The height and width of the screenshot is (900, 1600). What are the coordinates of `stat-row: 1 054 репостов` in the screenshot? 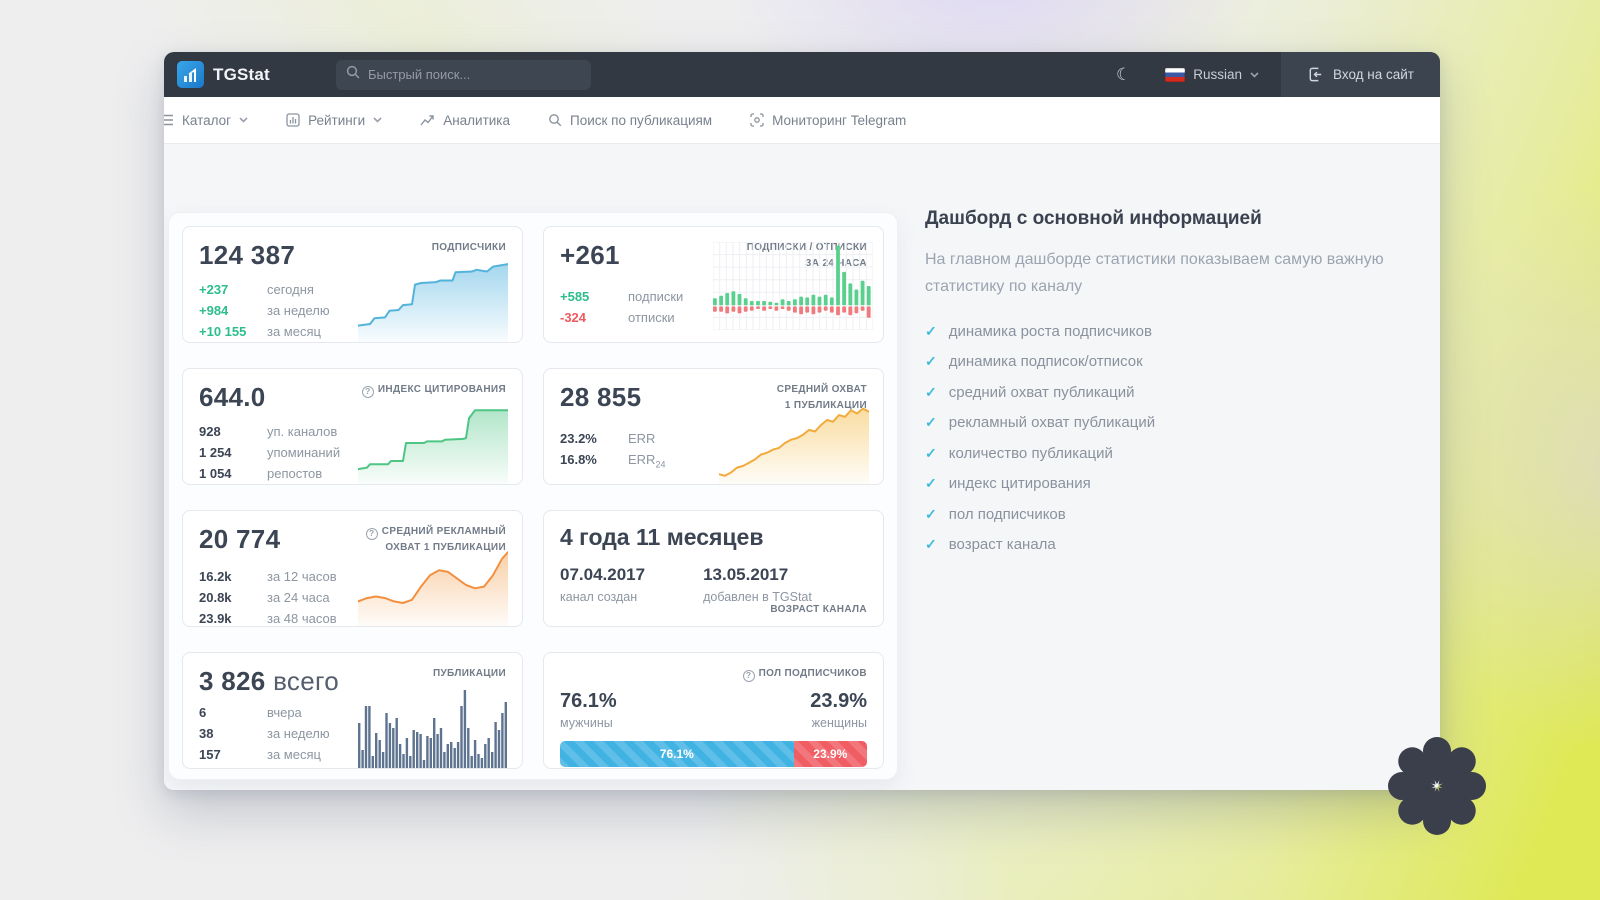 It's located at (261, 473).